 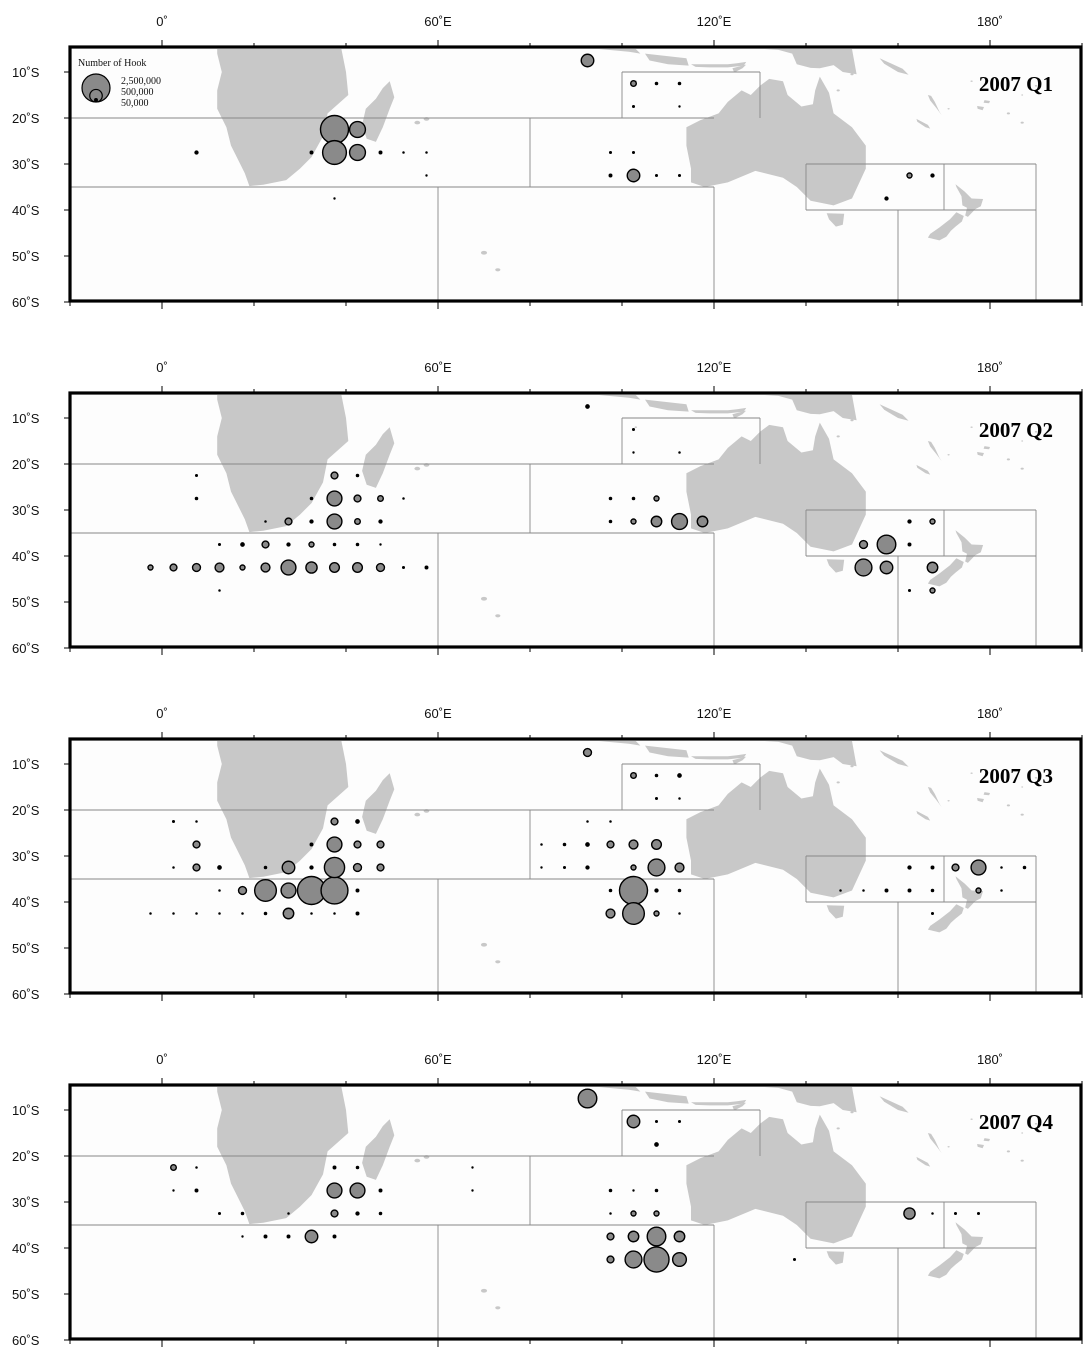 What do you see at coordinates (934, 451) in the screenshot?
I see `land-vanuatu` at bounding box center [934, 451].